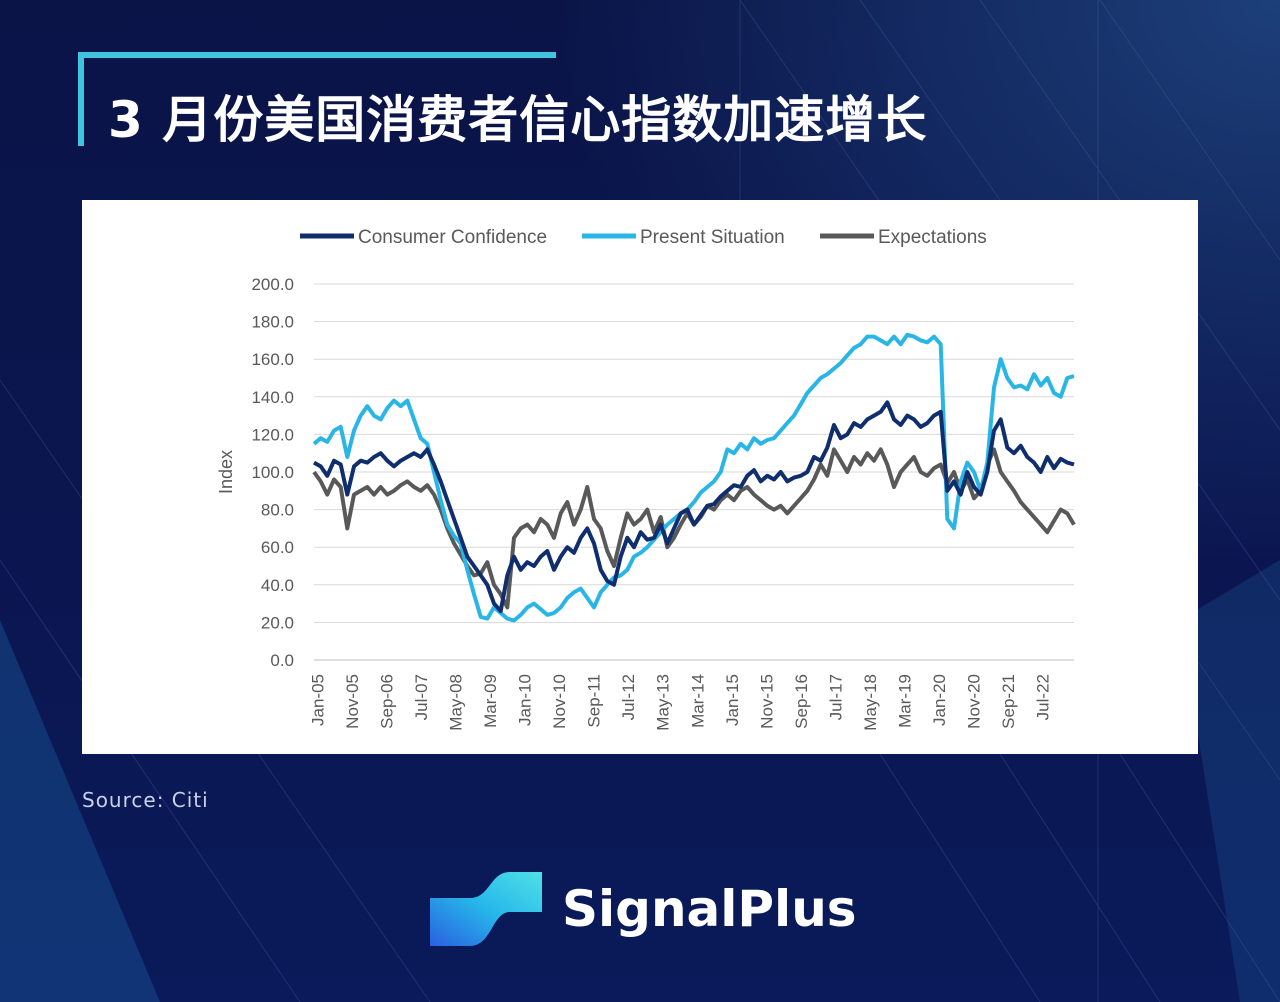  I want to click on y-tick-label: 200.0, so click(272, 284).